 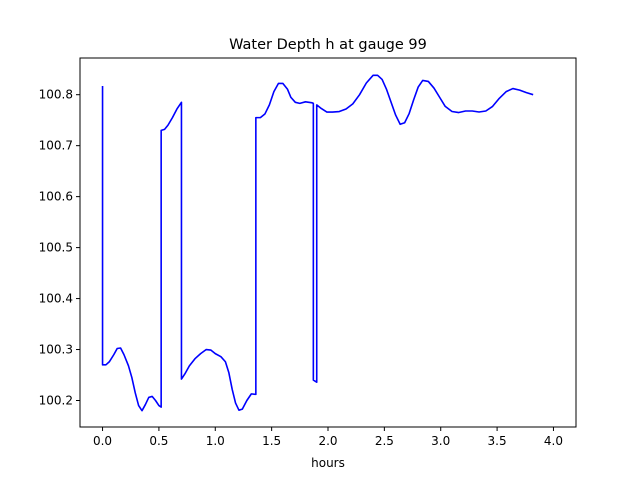 I want to click on y-tick-label: 100.5, so click(x=56, y=248).